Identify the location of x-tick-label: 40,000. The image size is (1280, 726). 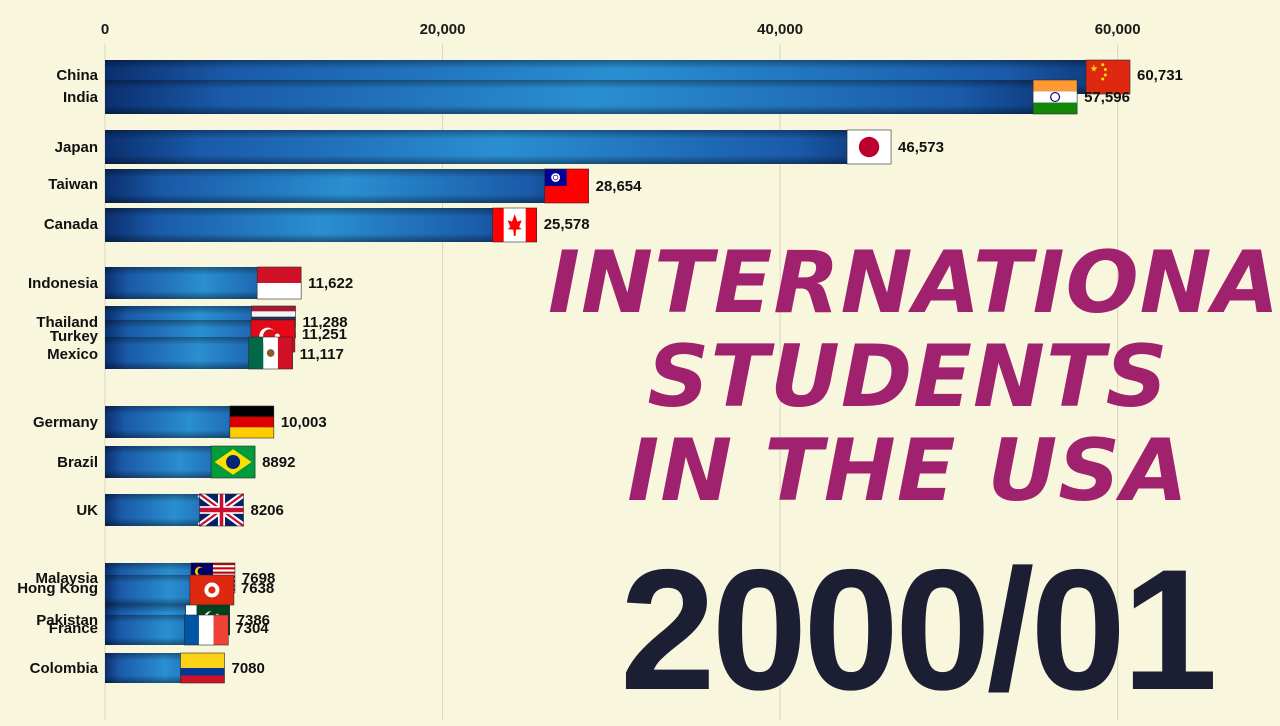
(780, 29).